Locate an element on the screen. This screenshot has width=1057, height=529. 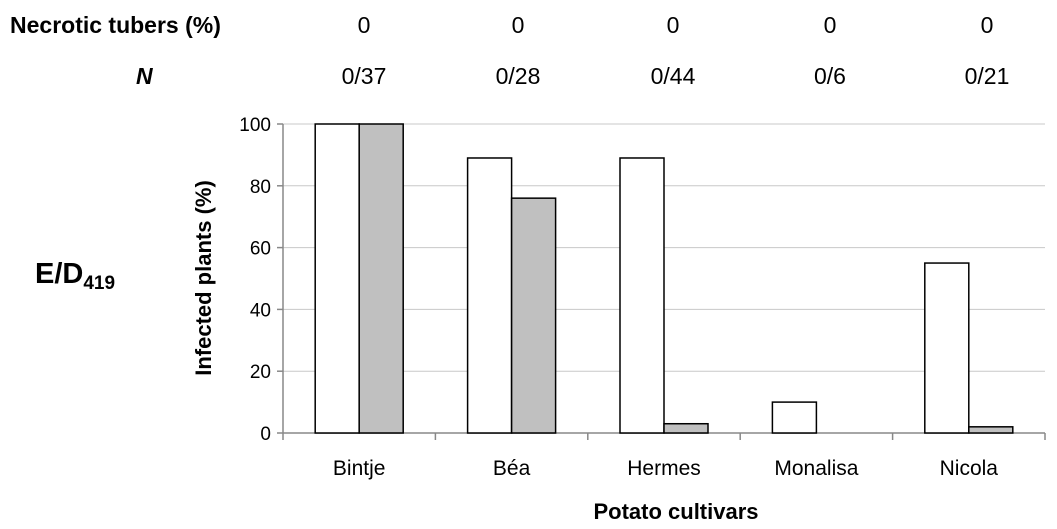
x-category-label: Bintje is located at coordinates (359, 468).